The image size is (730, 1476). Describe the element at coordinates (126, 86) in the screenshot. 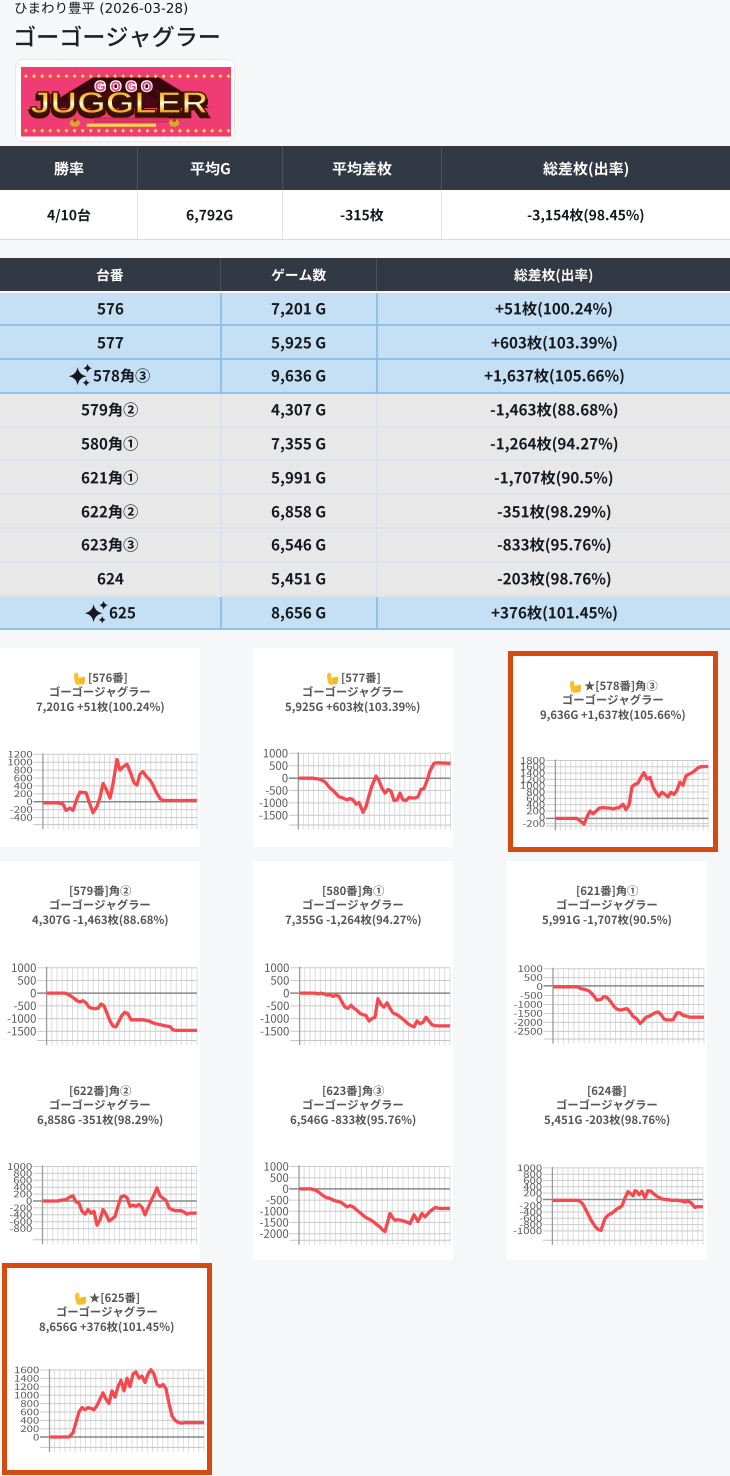

I see `svg-text: GOGO` at that location.